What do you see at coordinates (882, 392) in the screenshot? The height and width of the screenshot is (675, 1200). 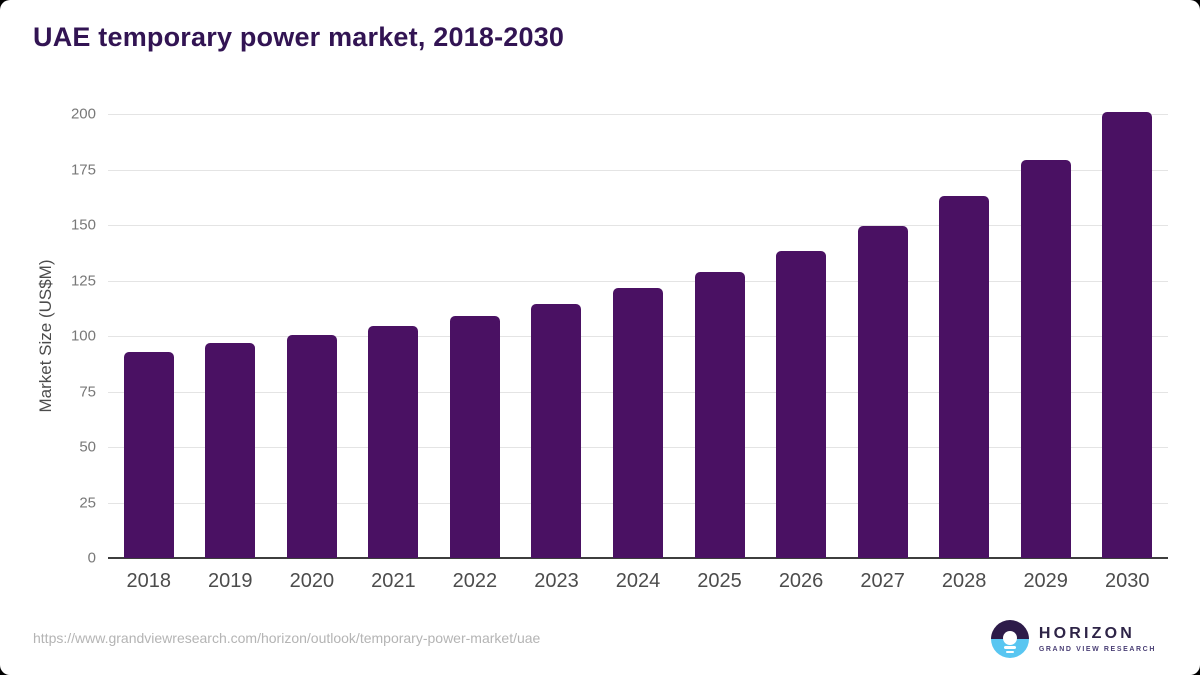 I see `bar-2027` at bounding box center [882, 392].